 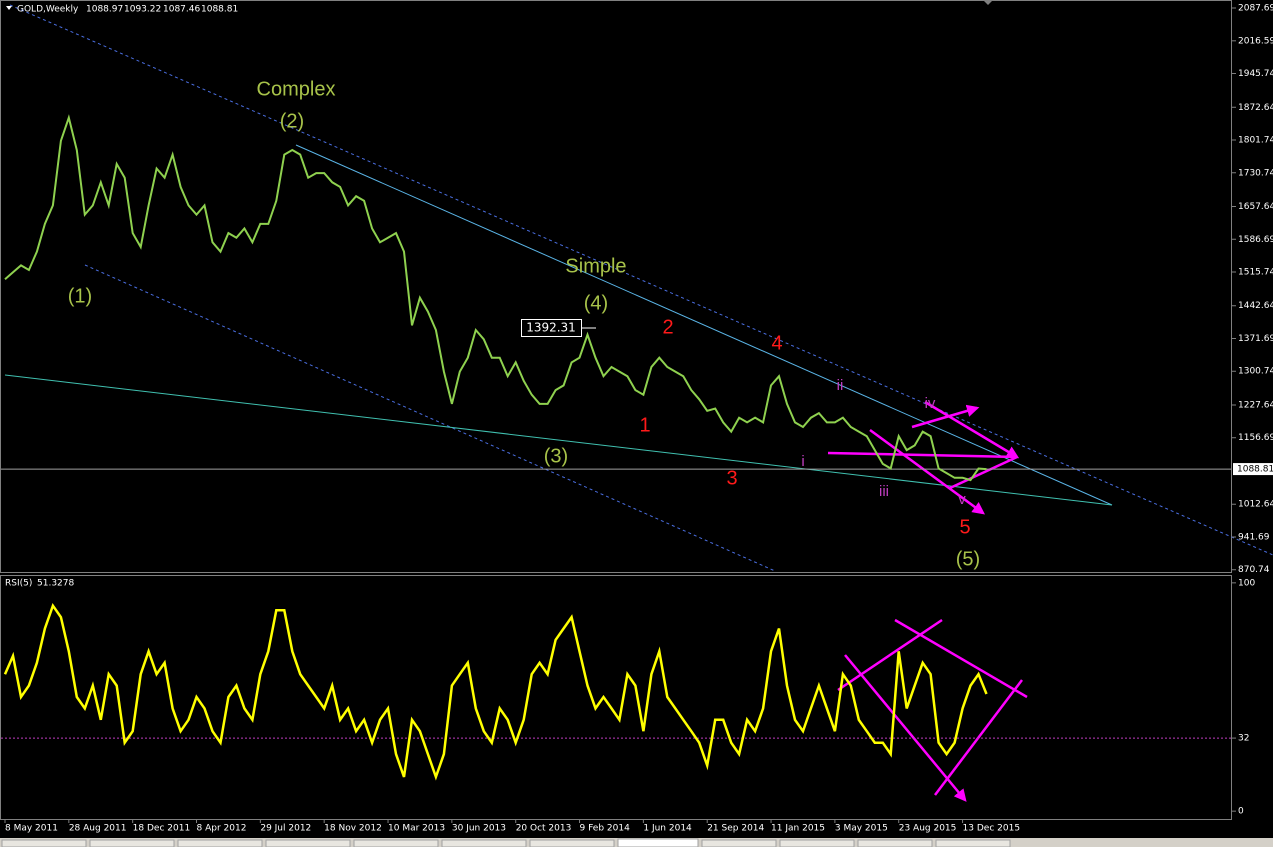 I want to click on wave-label: (2), so click(x=292, y=121).